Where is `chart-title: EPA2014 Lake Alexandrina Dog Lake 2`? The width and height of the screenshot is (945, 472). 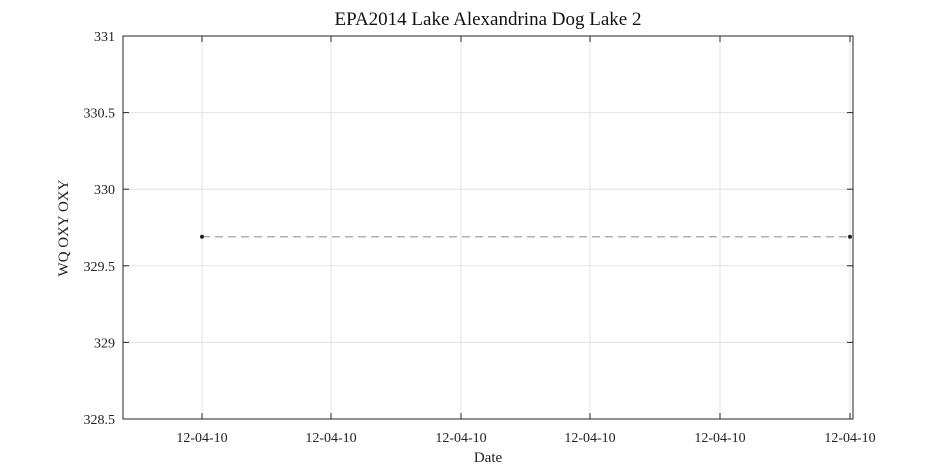 chart-title: EPA2014 Lake Alexandrina Dog Lake 2 is located at coordinates (488, 19).